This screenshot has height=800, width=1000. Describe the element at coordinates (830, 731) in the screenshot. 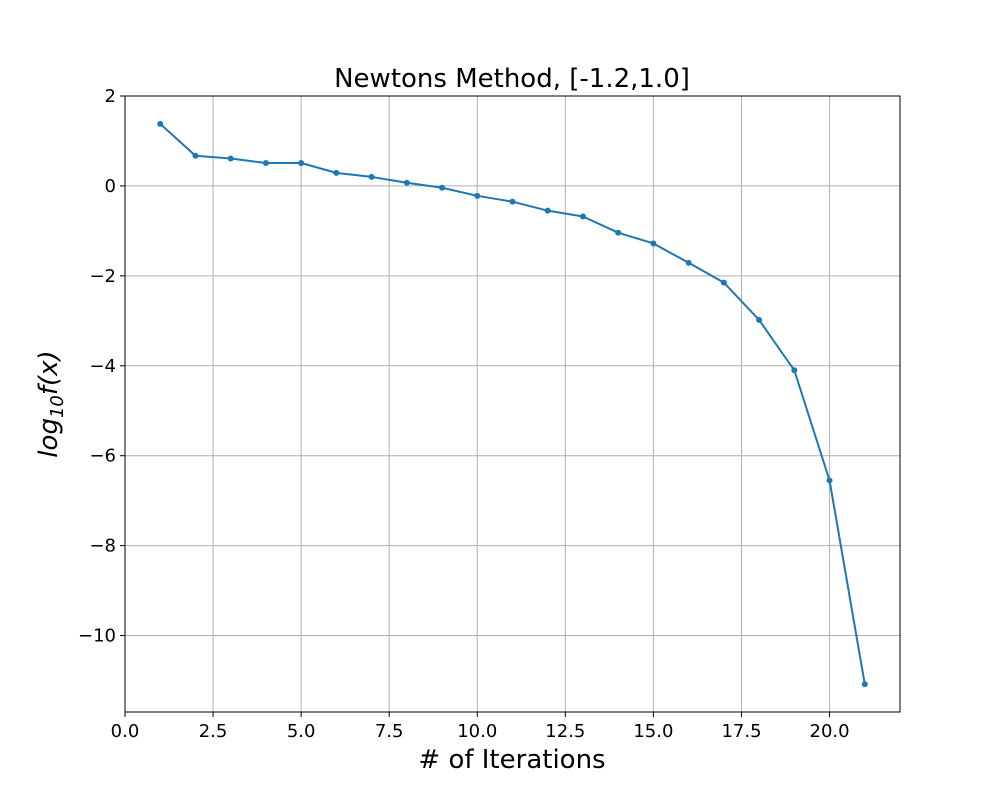

I see `x-tick-label: 20.0` at that location.